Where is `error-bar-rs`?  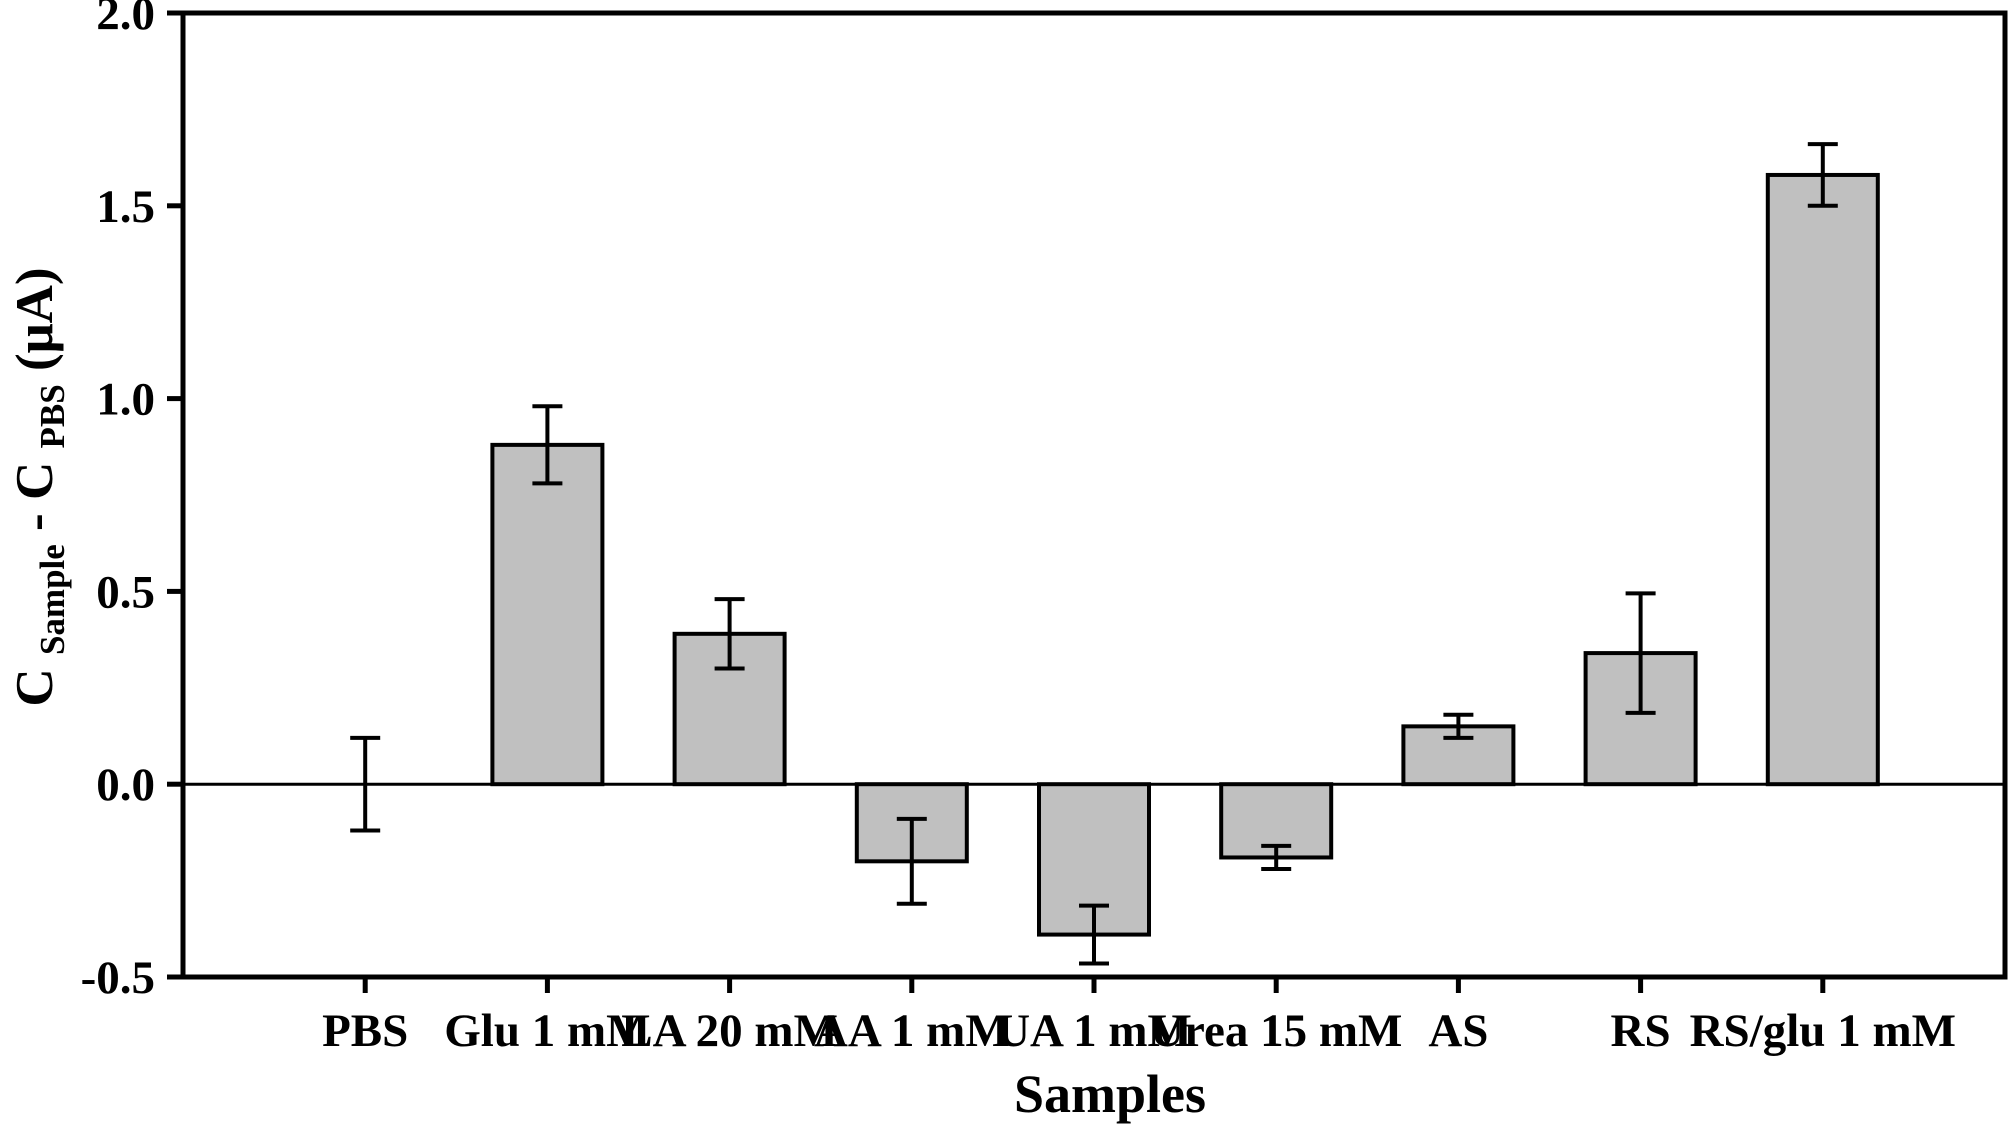
error-bar-rs is located at coordinates (1640, 653).